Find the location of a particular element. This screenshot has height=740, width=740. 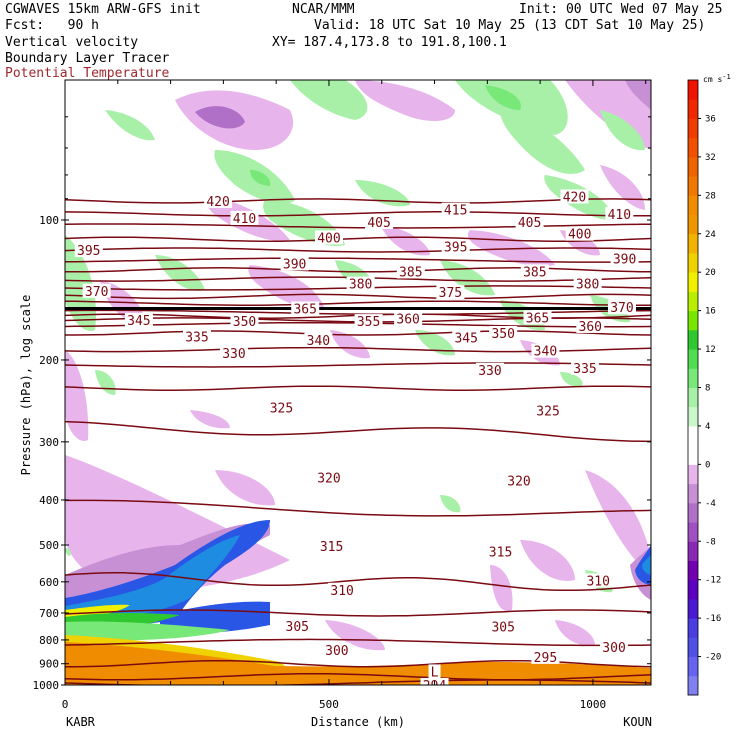

y-tick-label: 500 is located at coordinates (49, 545).